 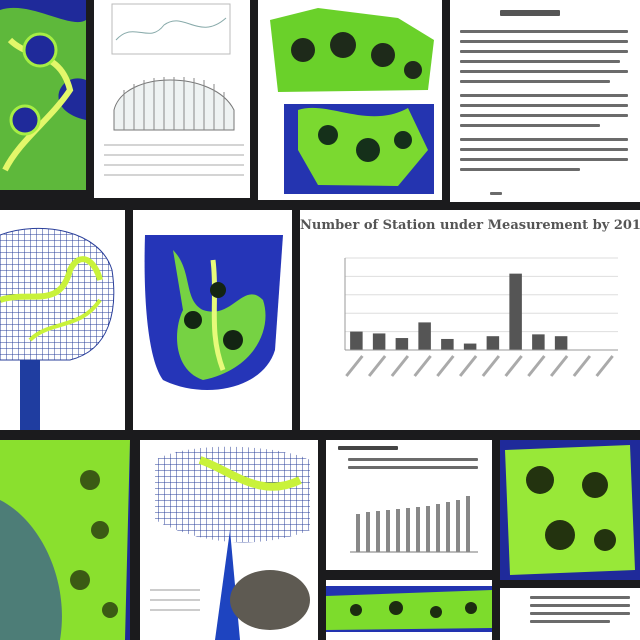 What do you see at coordinates (481, 317) in the screenshot?
I see `bar-chart-svg` at bounding box center [481, 317].